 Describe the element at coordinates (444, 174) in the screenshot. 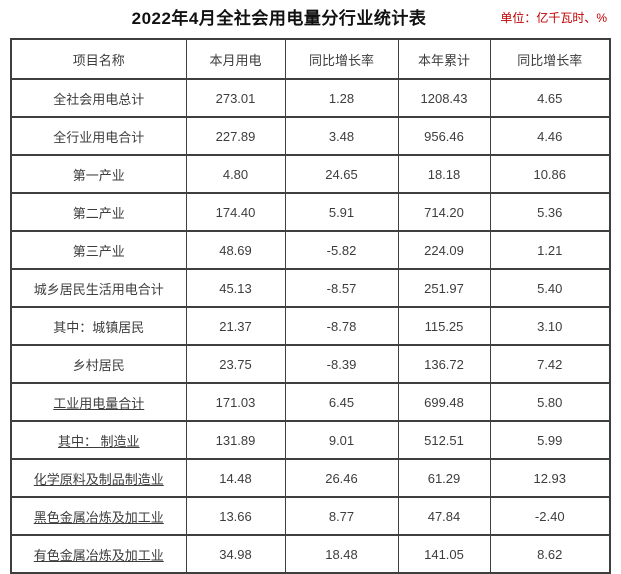

I see `value-cell: 18.18` at that location.